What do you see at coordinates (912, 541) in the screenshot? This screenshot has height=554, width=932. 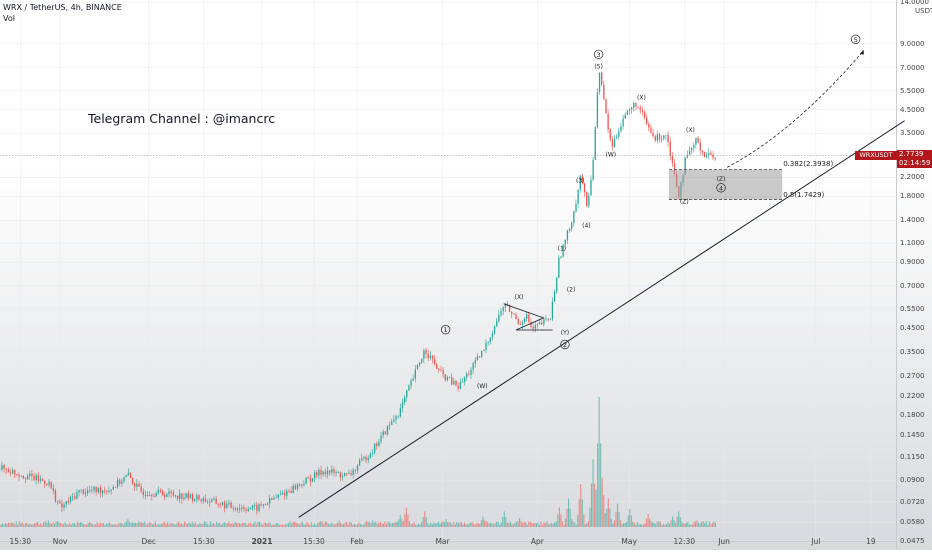 I see `price-tick-label: 0.0475` at bounding box center [912, 541].